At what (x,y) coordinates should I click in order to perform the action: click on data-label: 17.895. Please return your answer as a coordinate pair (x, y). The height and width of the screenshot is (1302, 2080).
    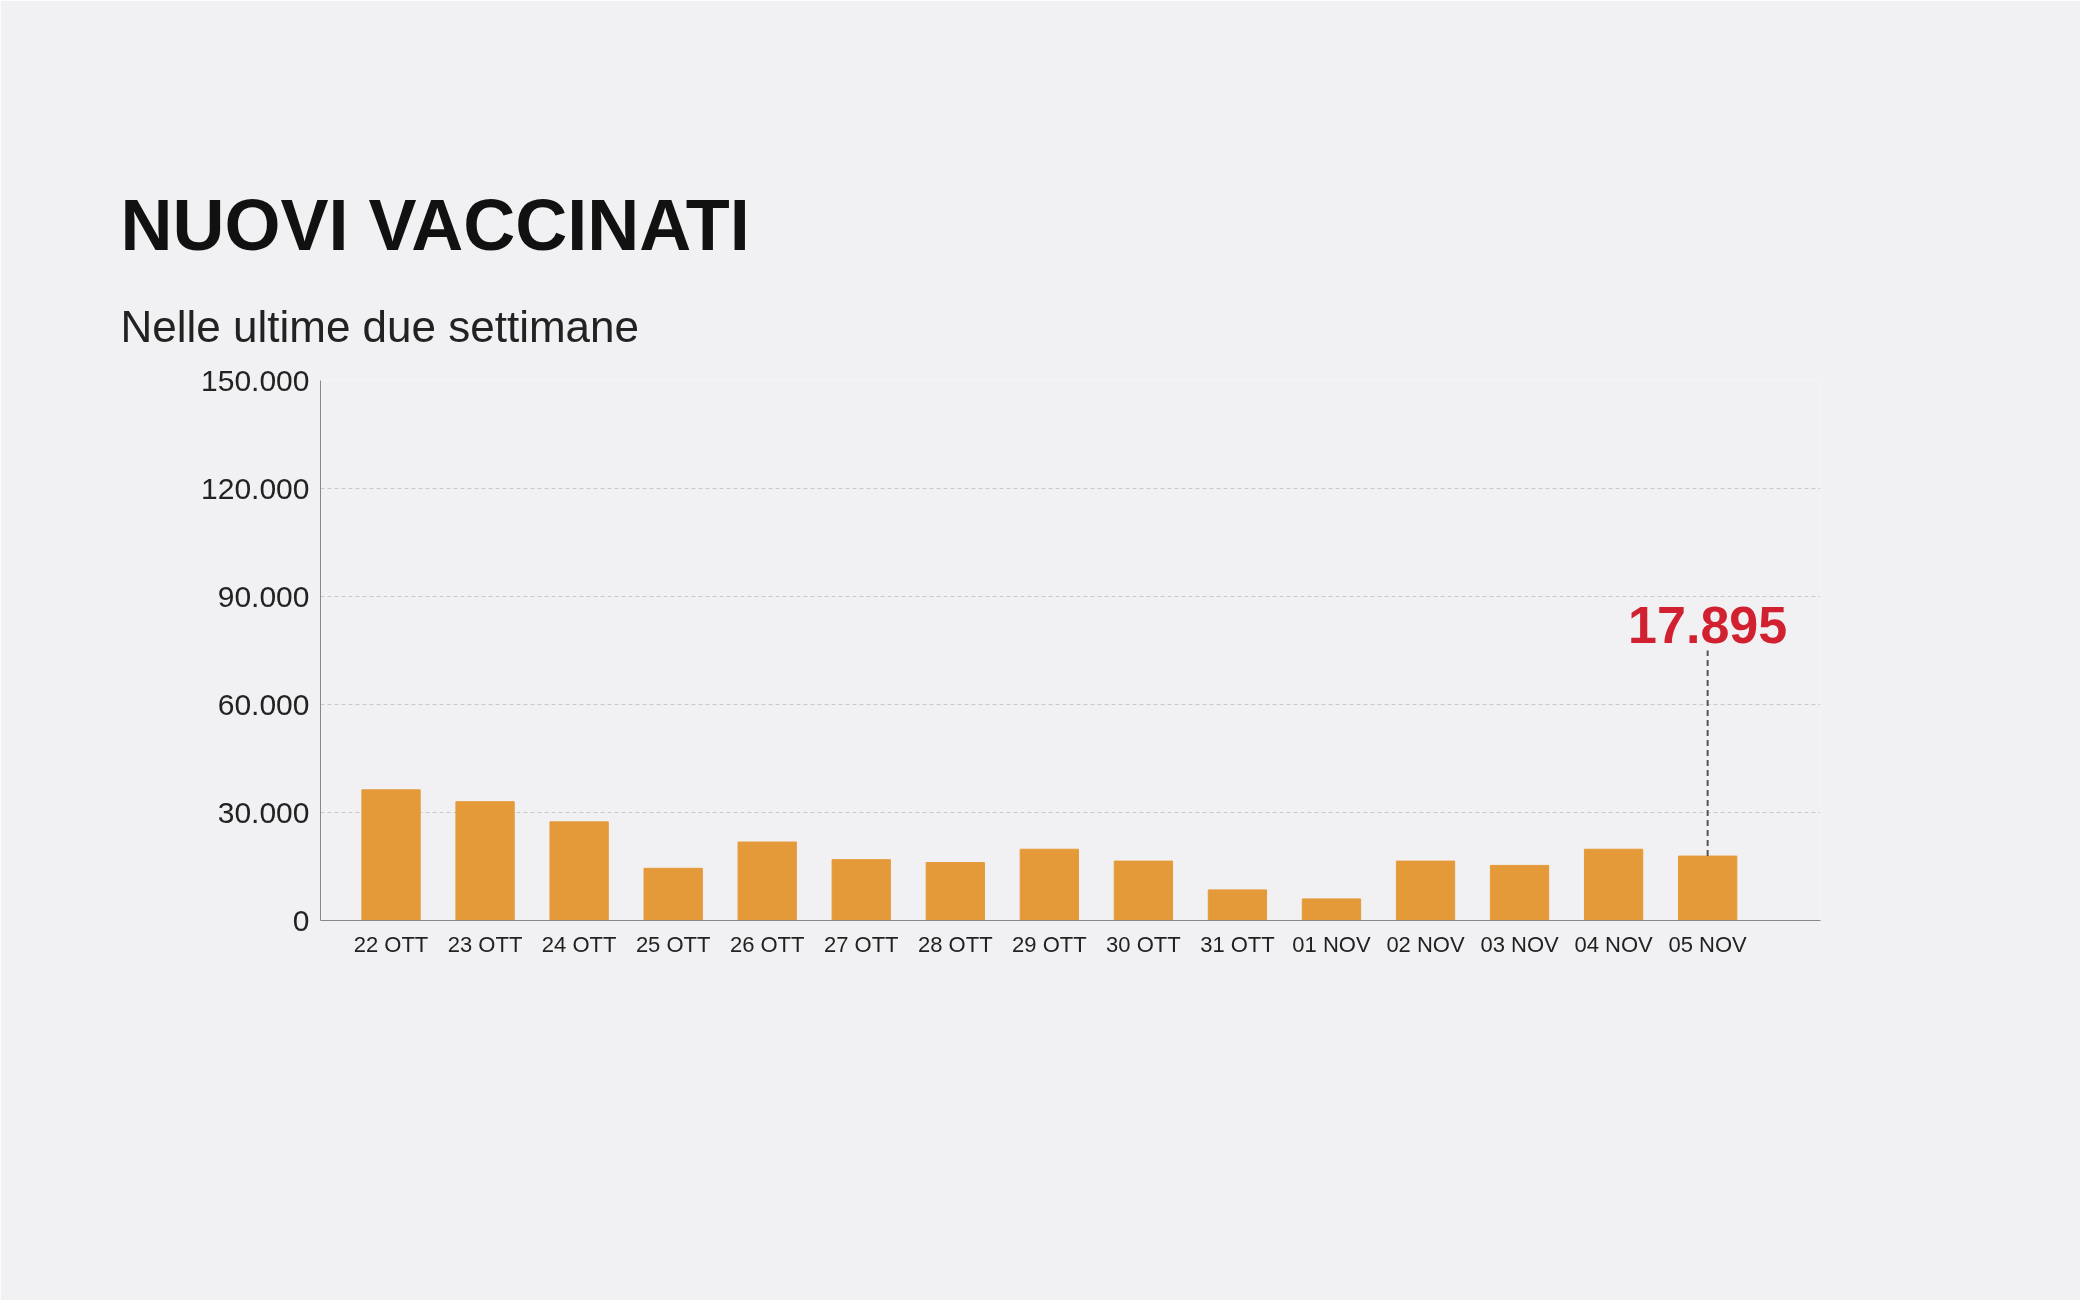
    Looking at the image, I should click on (1708, 624).